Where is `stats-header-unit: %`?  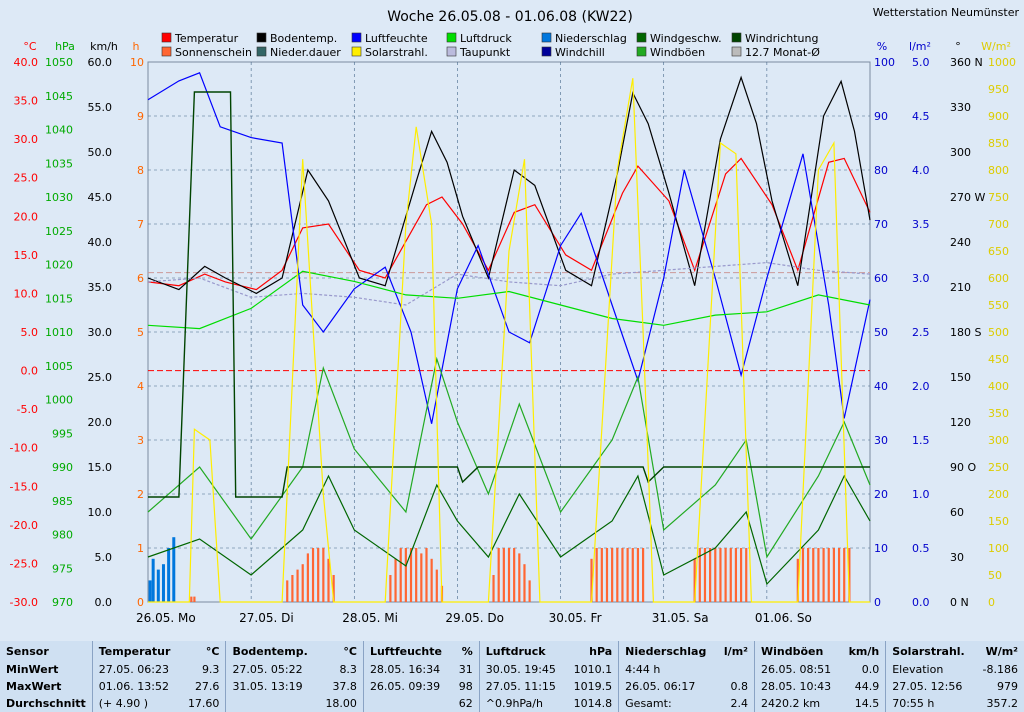
stats-header-unit: % is located at coordinates (465, 651).